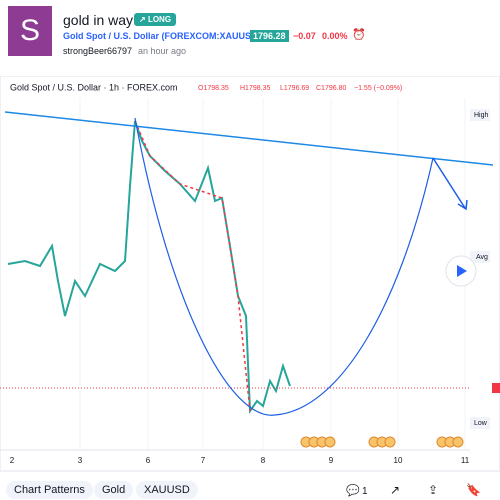  I want to click on price-label: Low, so click(481, 423).